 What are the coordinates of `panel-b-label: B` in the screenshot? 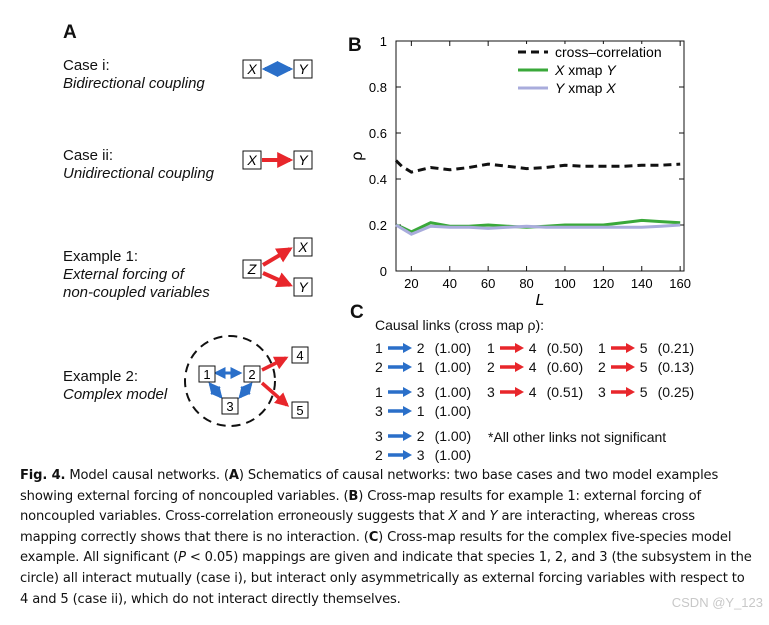 It's located at (355, 45).